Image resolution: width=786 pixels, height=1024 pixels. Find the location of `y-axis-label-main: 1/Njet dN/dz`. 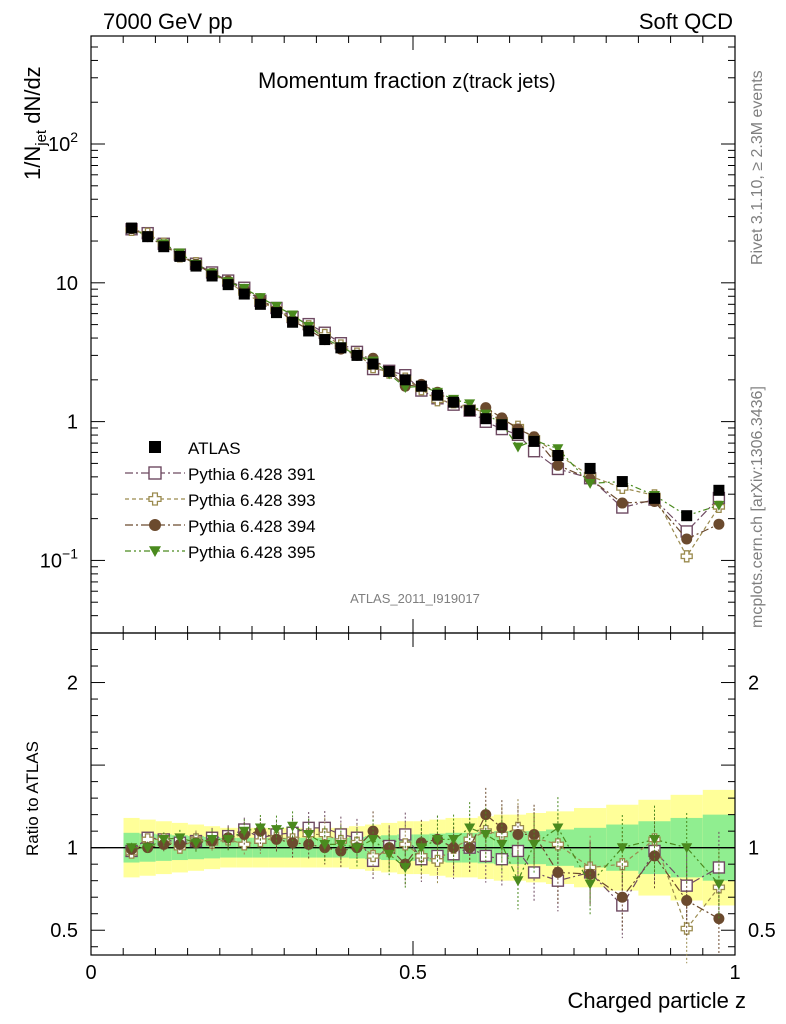

y-axis-label-main: 1/Njet dN/dz is located at coordinates (35, 123).